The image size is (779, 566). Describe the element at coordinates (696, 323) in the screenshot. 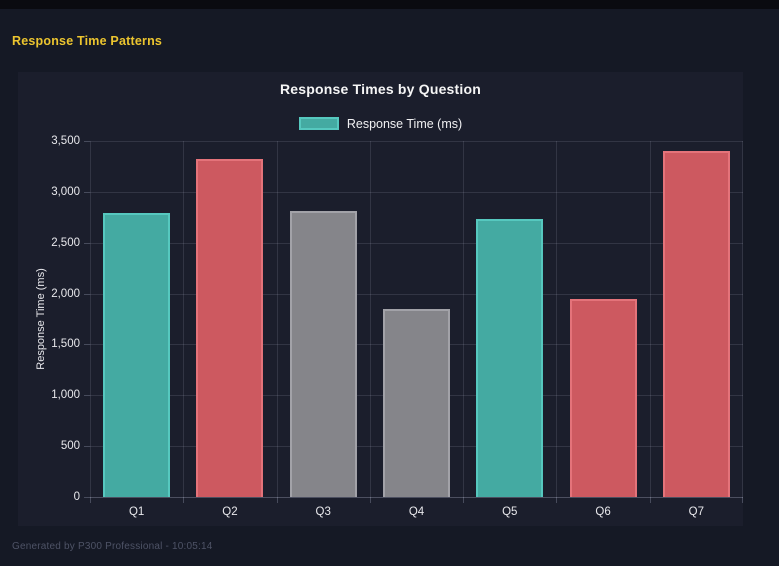

I see `bar-q7` at that location.